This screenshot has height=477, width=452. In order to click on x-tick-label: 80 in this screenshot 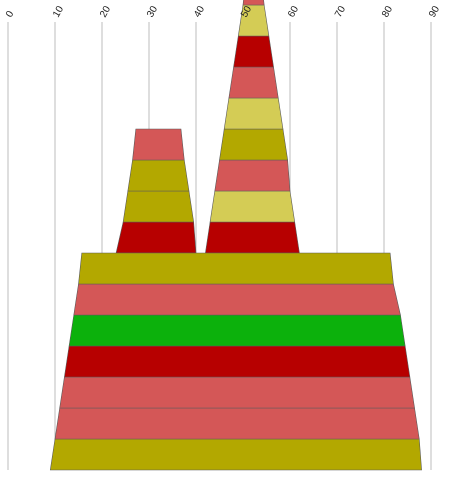, I will do `click(387, 12)`.